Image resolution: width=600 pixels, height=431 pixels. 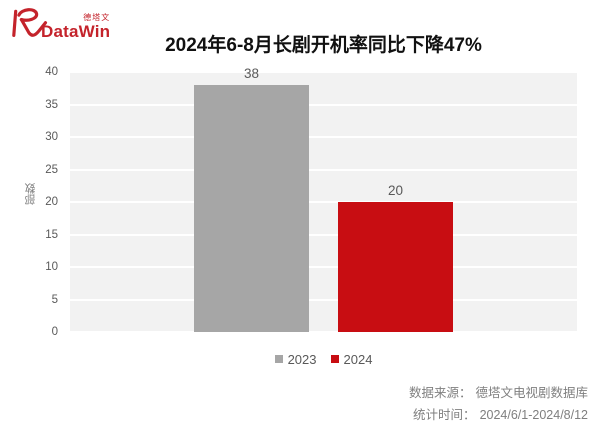 What do you see at coordinates (51, 234) in the screenshot?
I see `y-tick-label: 15` at bounding box center [51, 234].